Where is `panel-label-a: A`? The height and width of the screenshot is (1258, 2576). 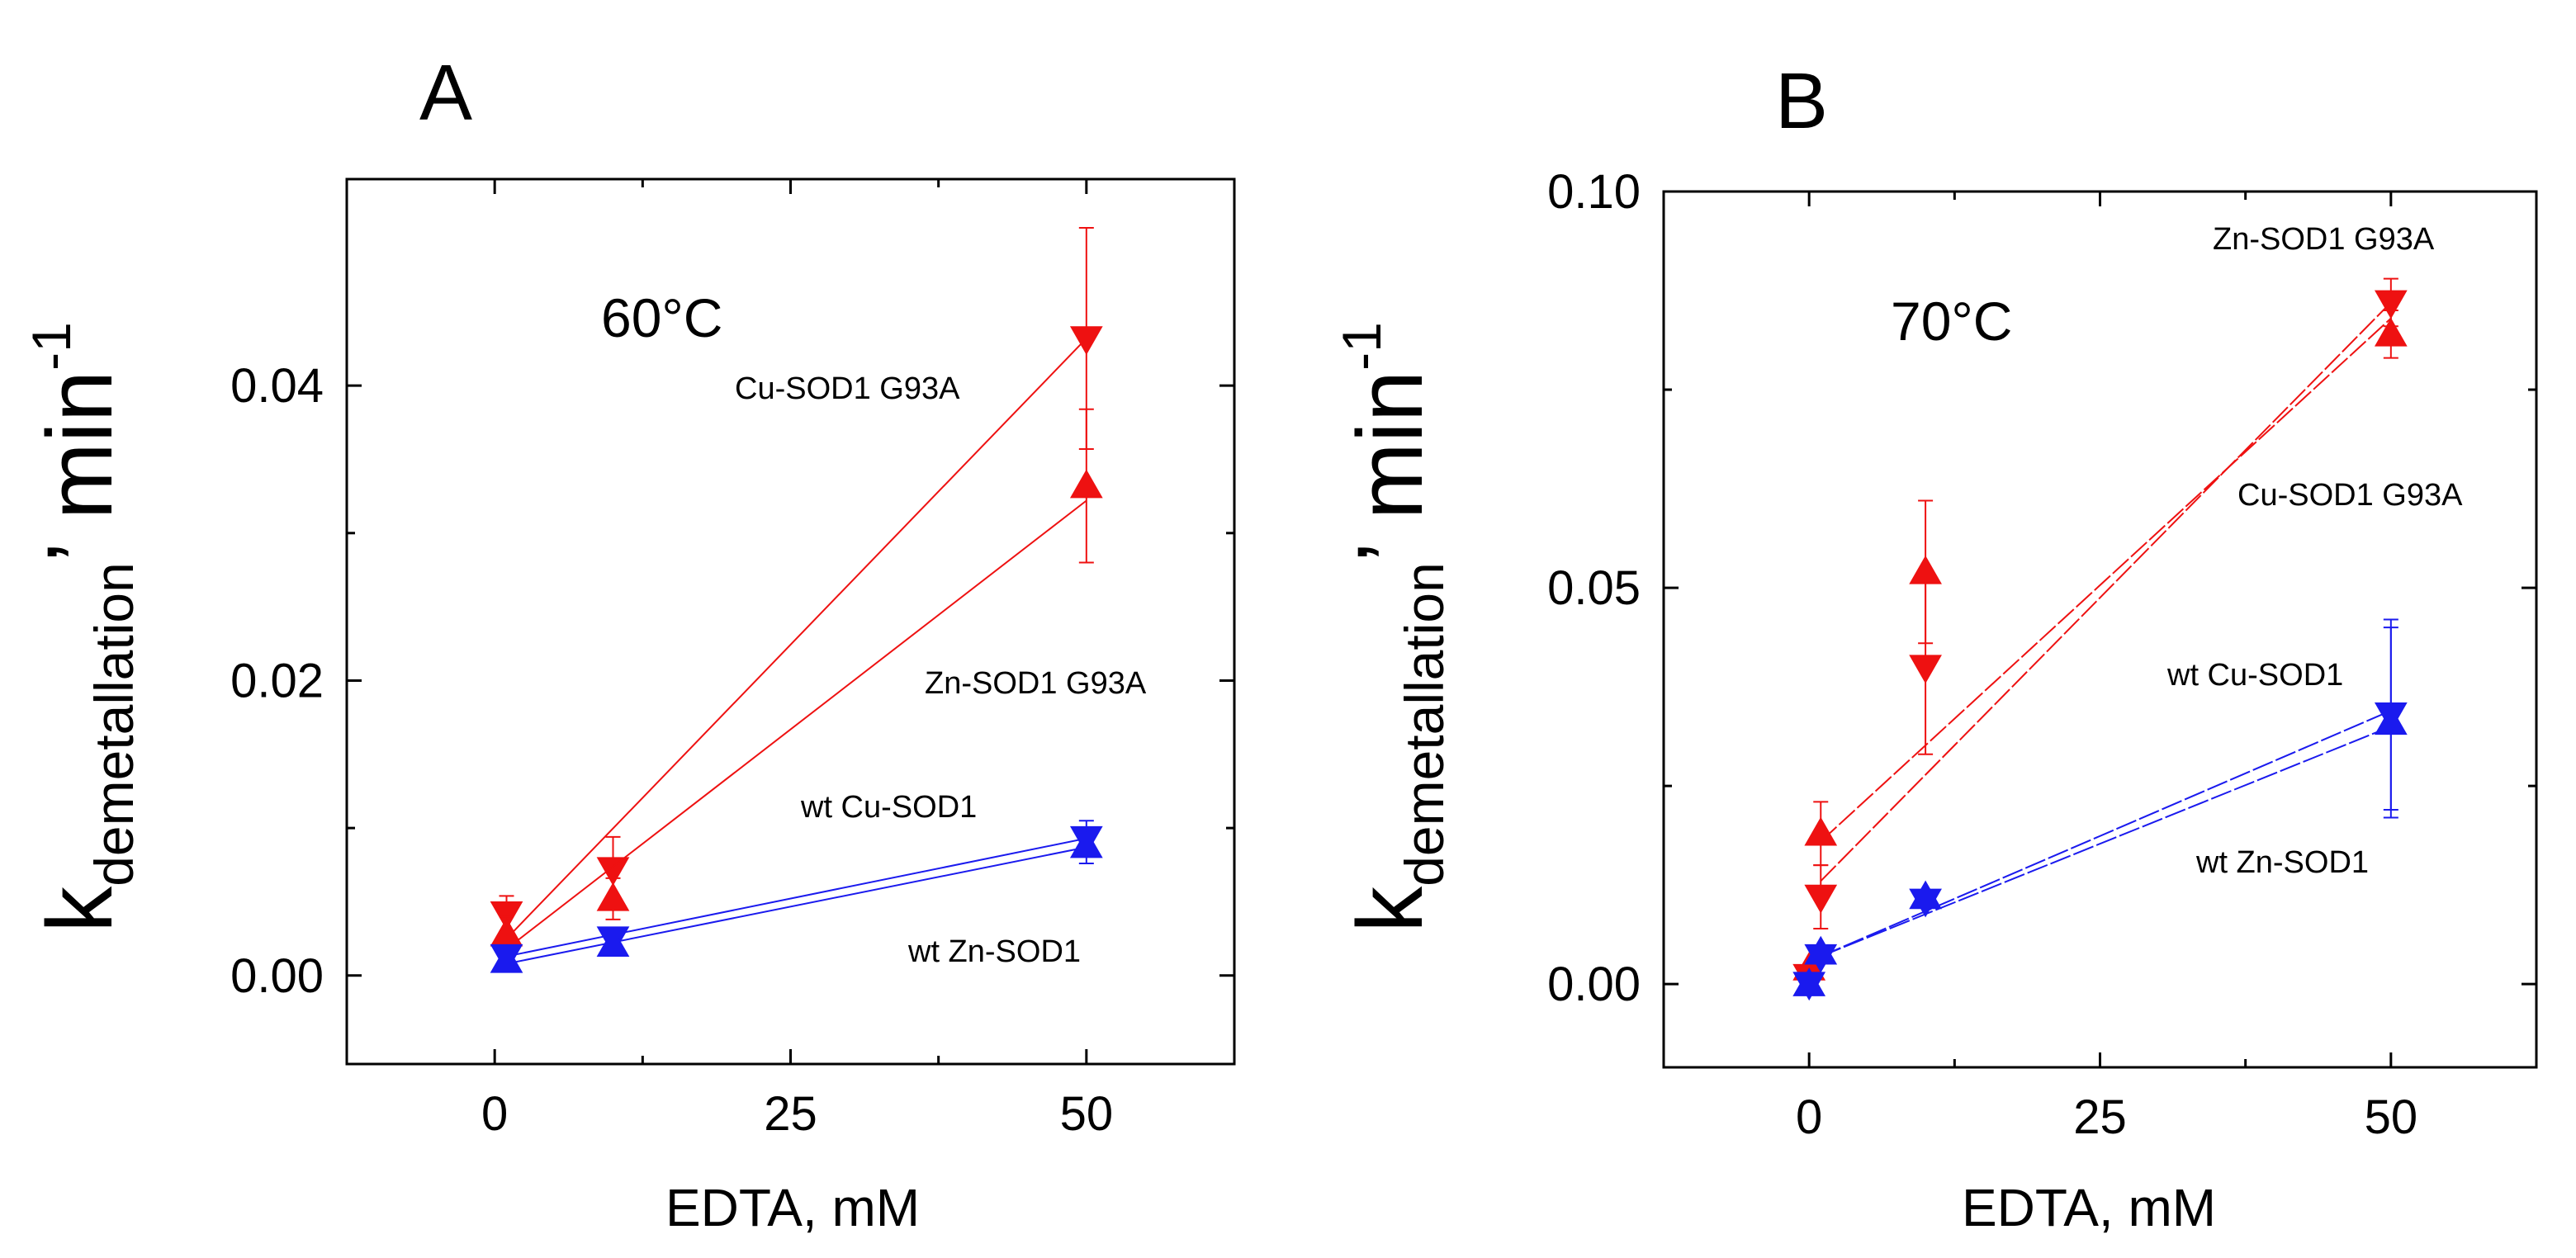
panel-label-a: A is located at coordinates (445, 93).